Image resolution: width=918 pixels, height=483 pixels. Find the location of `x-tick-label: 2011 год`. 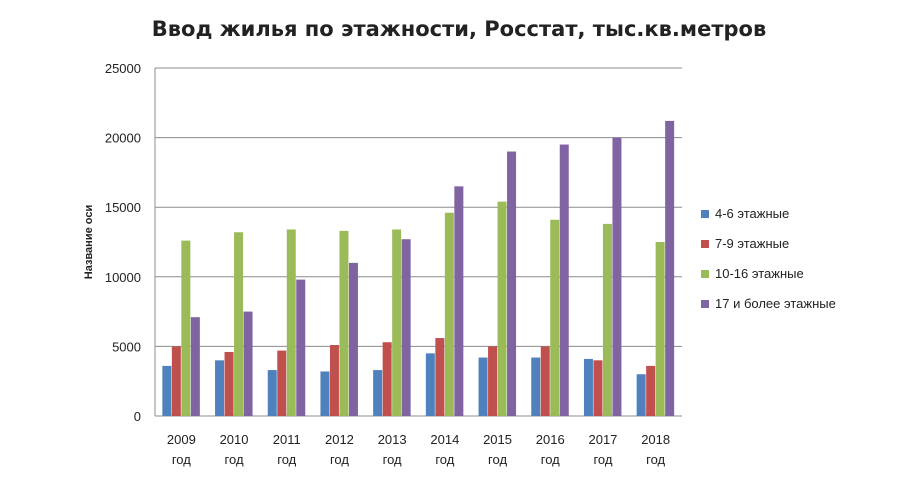

x-tick-label: 2011 год is located at coordinates (287, 449).